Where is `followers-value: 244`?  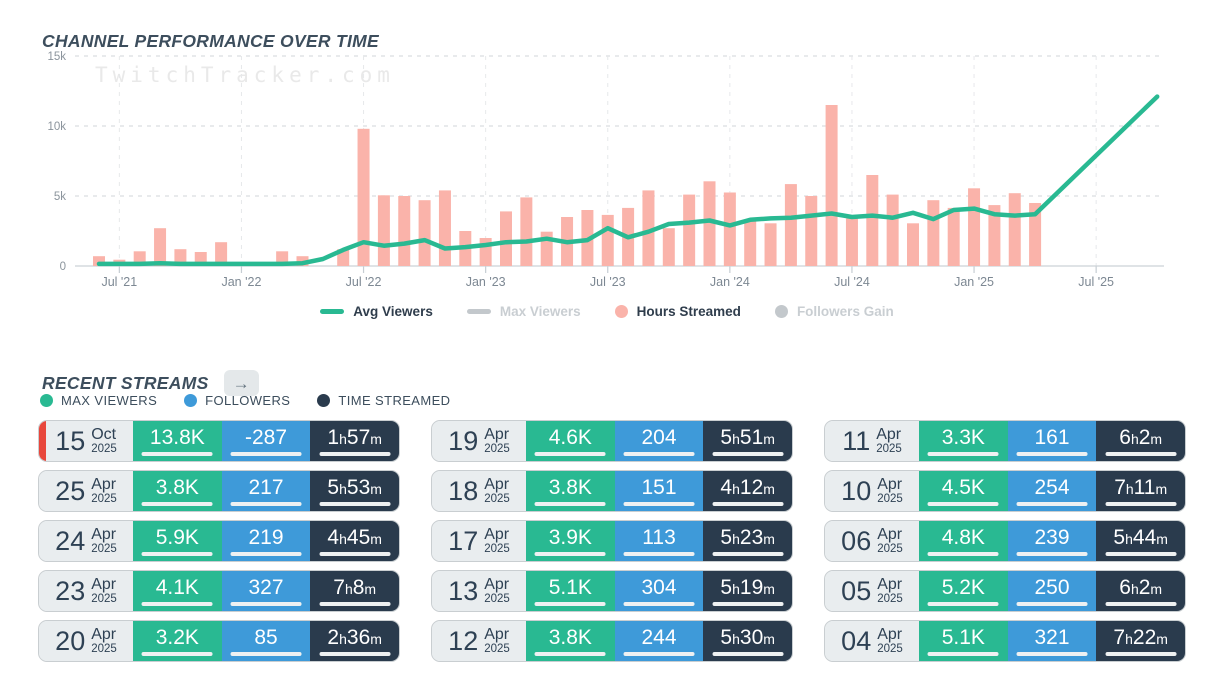
followers-value: 244 is located at coordinates (659, 637).